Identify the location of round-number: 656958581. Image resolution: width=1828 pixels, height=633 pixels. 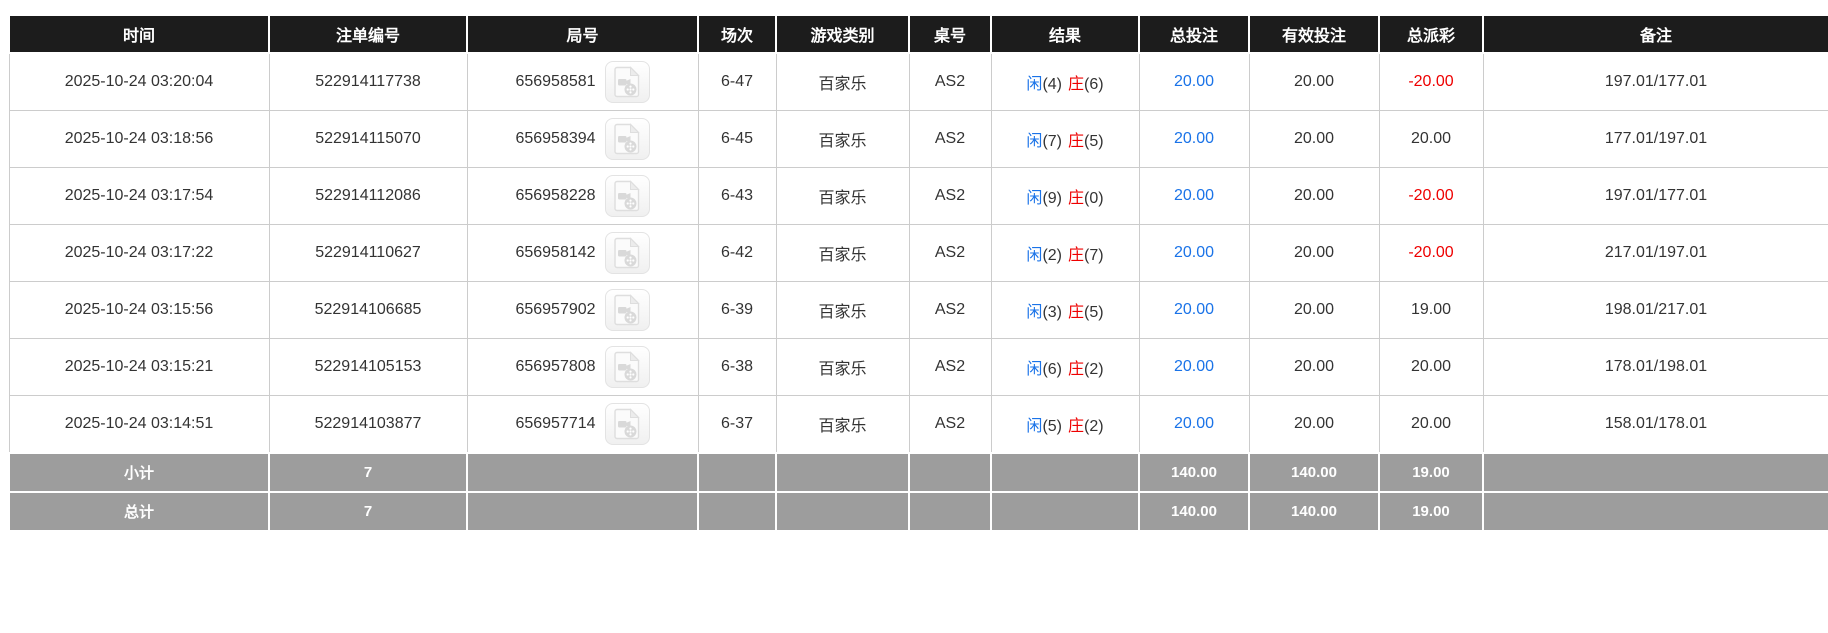
(555, 81).